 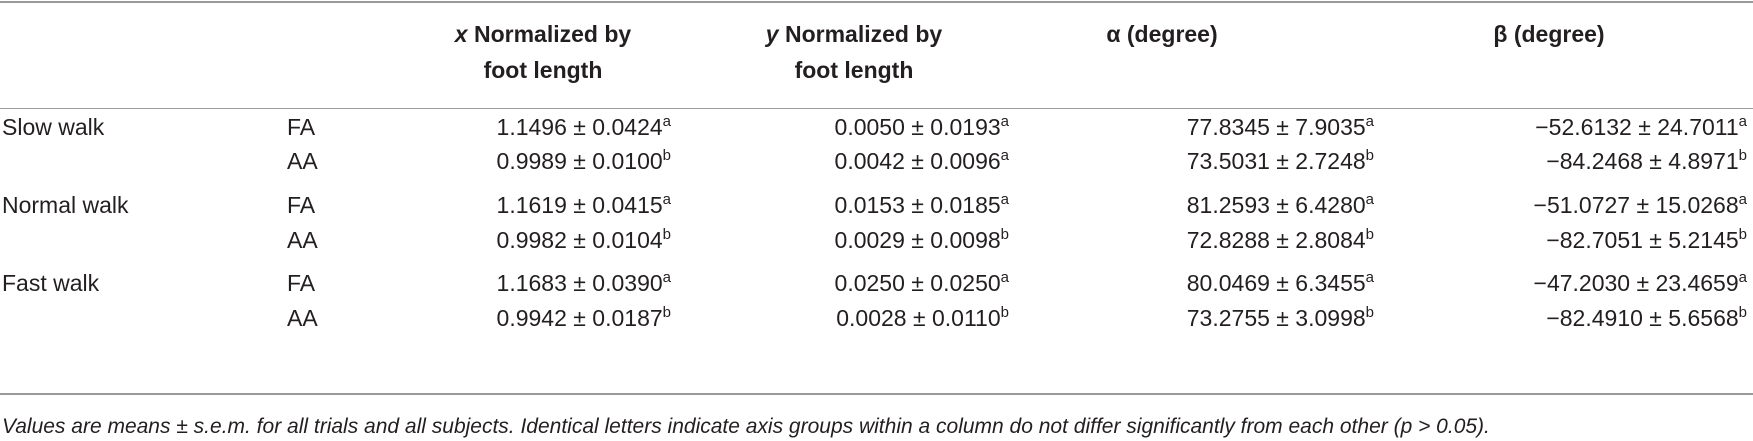 I want to click on table-cell-c4: −82.4910 ± 5.6568b, so click(x=1646, y=318).